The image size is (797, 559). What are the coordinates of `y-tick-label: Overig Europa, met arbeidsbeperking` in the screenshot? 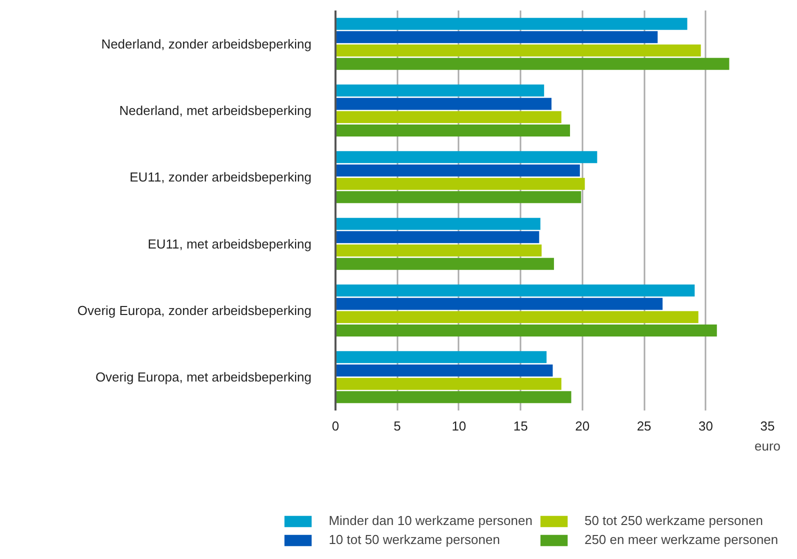 It's located at (203, 377).